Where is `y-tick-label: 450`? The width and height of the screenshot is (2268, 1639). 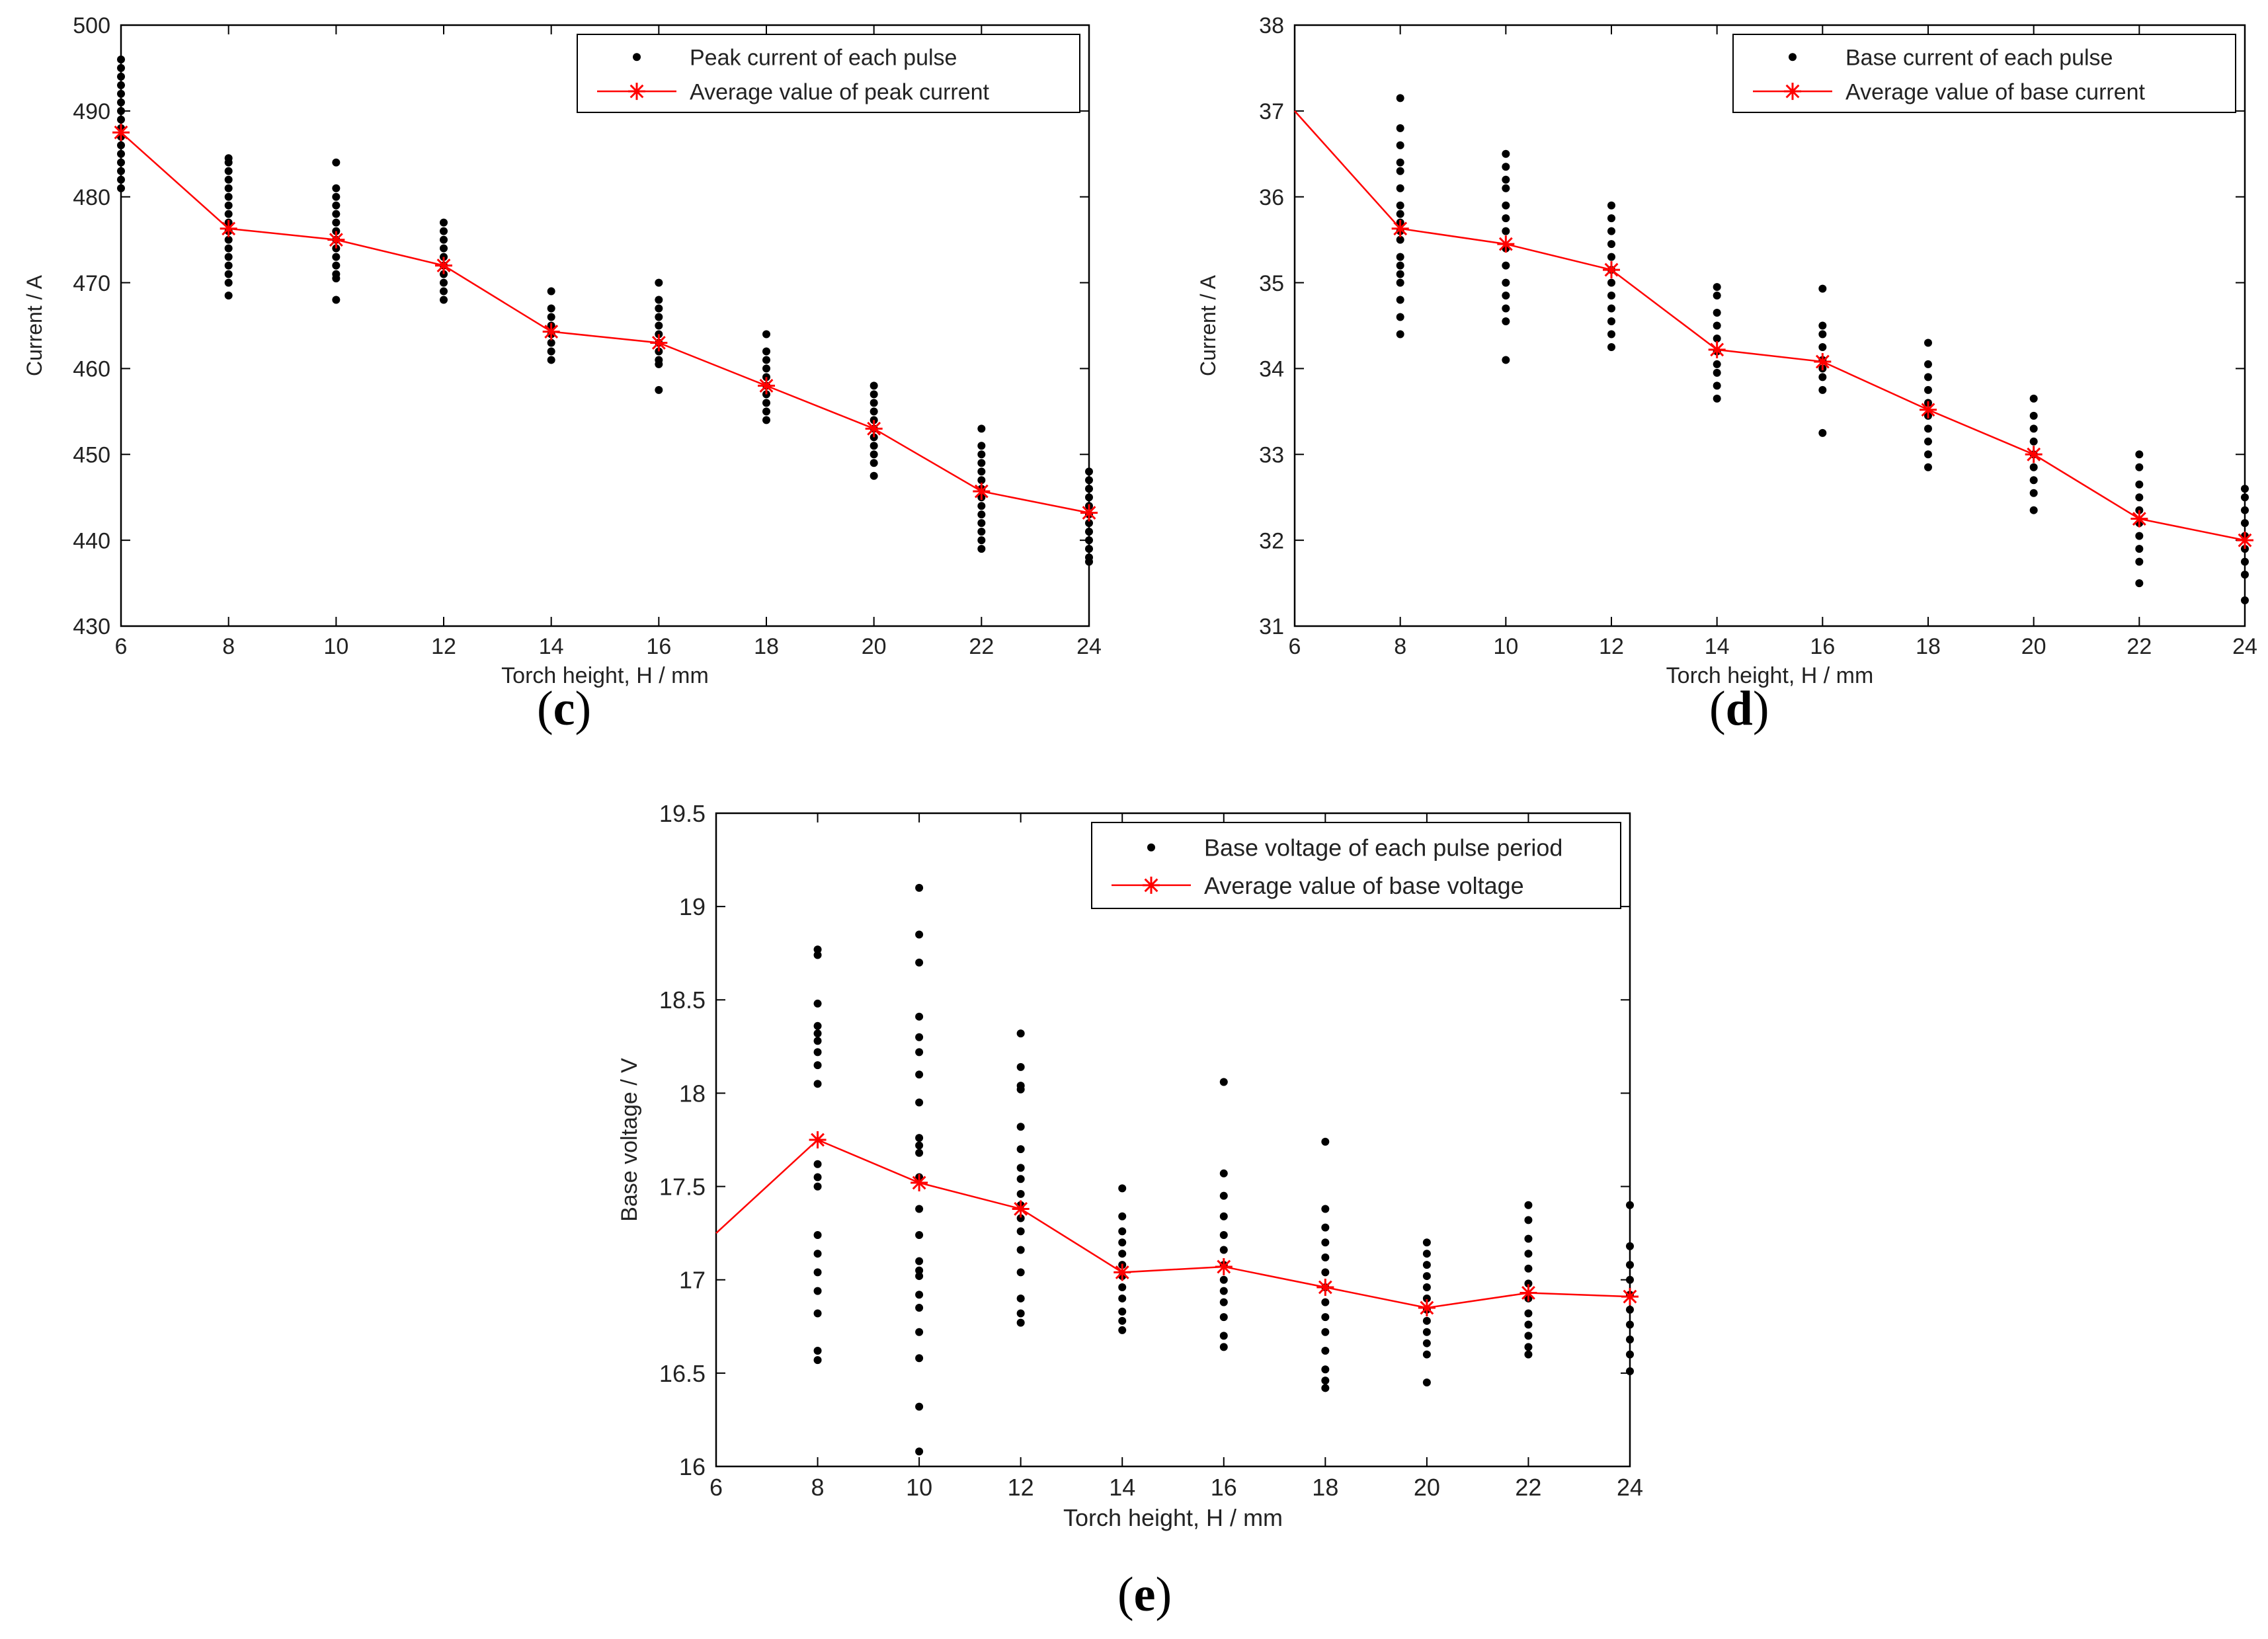 y-tick-label: 450 is located at coordinates (92, 456).